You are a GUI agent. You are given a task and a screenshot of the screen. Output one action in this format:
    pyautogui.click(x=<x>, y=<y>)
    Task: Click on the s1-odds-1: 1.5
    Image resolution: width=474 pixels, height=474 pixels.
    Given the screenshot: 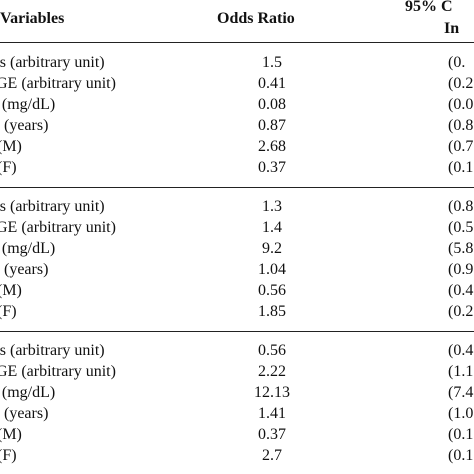 What is the action you would take?
    pyautogui.click(x=272, y=62)
    